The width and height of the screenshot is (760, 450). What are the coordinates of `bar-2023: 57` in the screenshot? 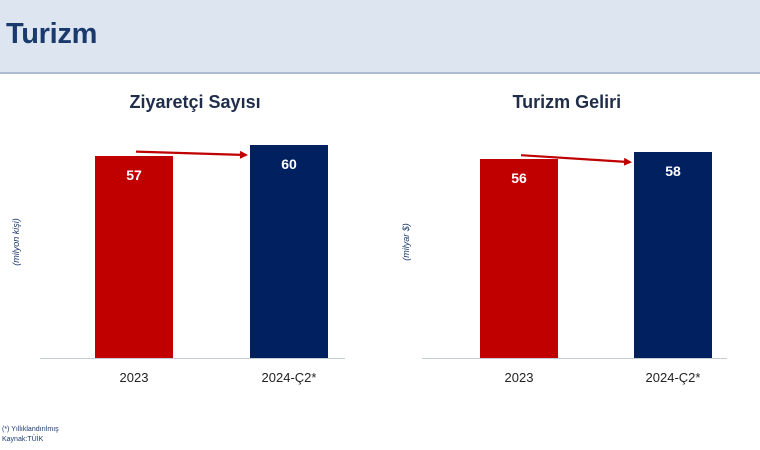 It's located at (134, 256).